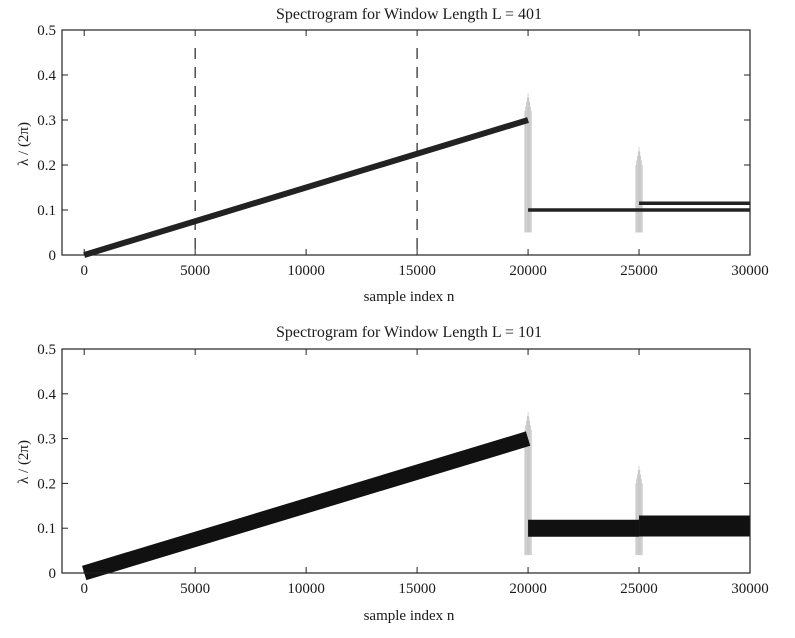  What do you see at coordinates (306, 148) in the screenshot?
I see `dashed-markers` at bounding box center [306, 148].